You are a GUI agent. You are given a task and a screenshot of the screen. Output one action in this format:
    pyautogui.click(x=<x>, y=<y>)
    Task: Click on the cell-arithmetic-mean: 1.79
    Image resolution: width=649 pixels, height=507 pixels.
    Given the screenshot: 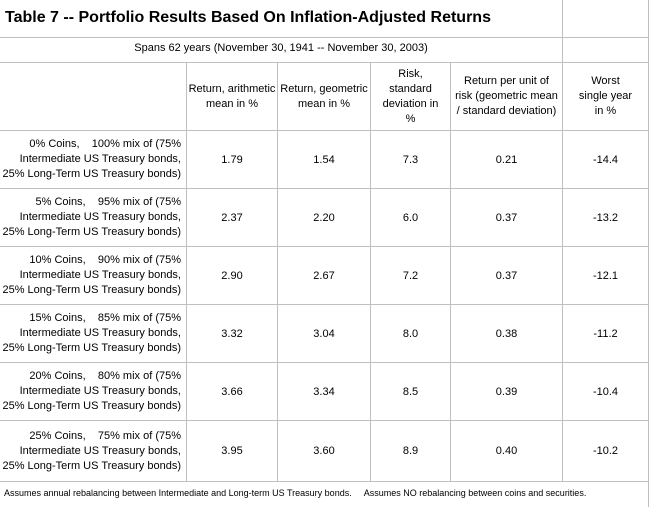 What is the action you would take?
    pyautogui.click(x=232, y=159)
    